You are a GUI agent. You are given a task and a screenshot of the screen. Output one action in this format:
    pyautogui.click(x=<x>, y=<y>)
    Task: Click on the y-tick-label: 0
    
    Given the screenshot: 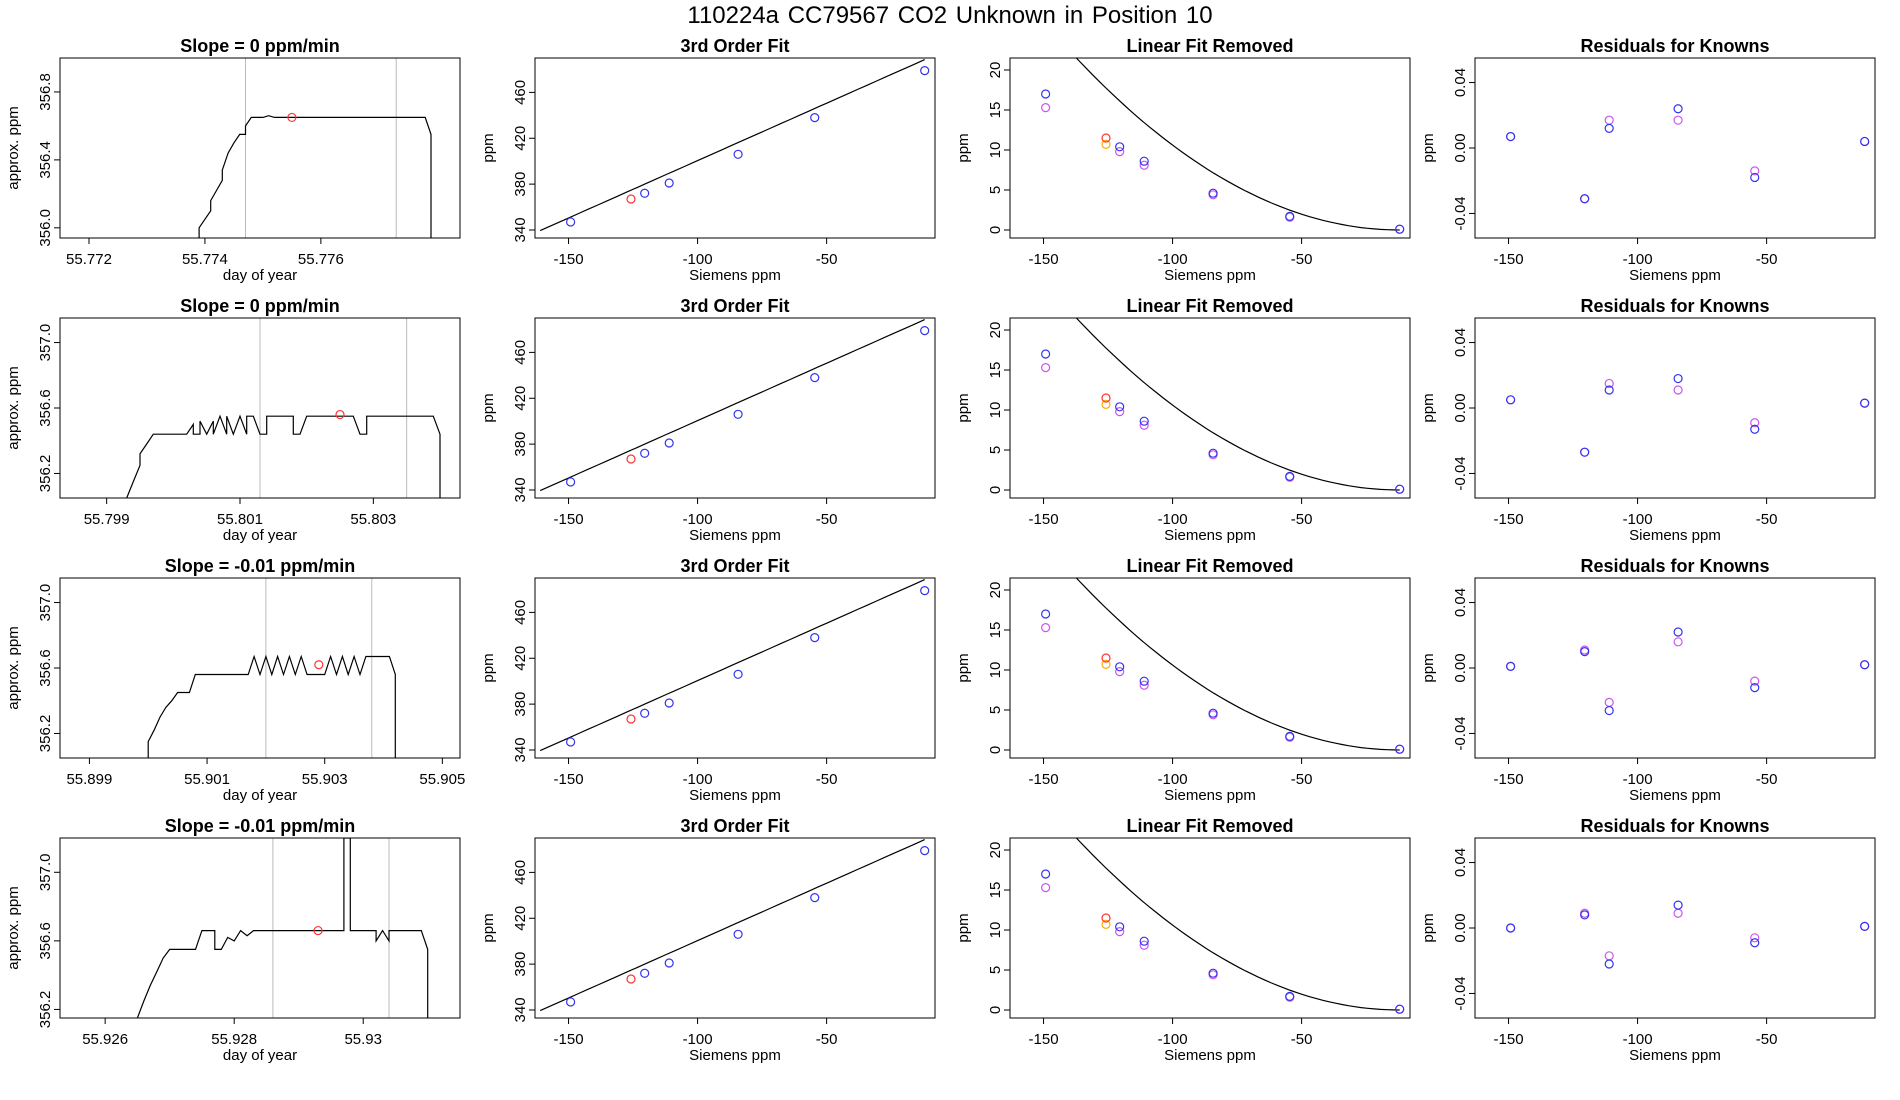 What is the action you would take?
    pyautogui.click(x=995, y=230)
    